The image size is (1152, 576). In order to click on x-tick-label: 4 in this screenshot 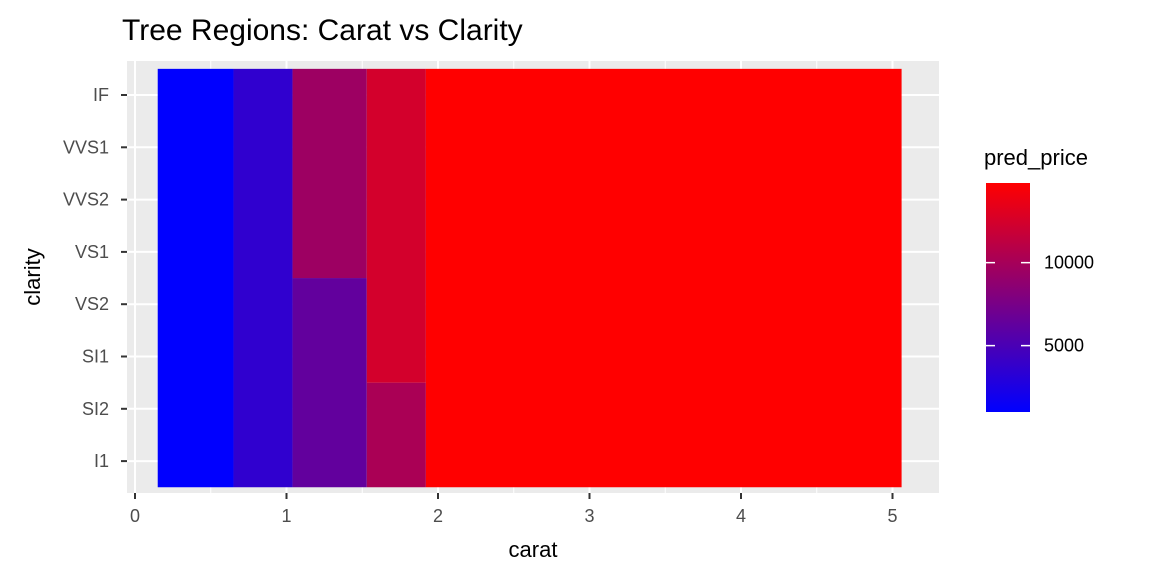, I will do `click(741, 516)`.